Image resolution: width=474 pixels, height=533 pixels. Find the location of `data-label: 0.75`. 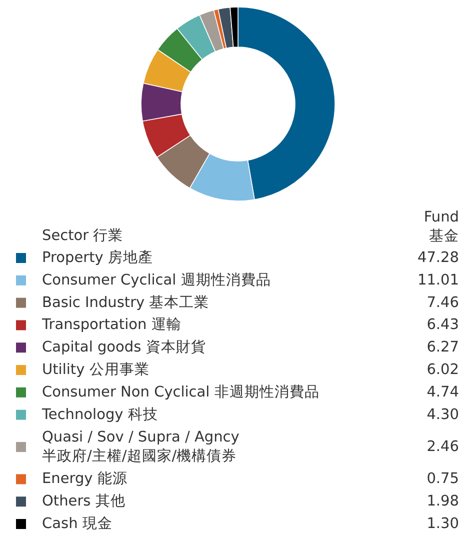

data-label: 0.75 is located at coordinates (442, 479).